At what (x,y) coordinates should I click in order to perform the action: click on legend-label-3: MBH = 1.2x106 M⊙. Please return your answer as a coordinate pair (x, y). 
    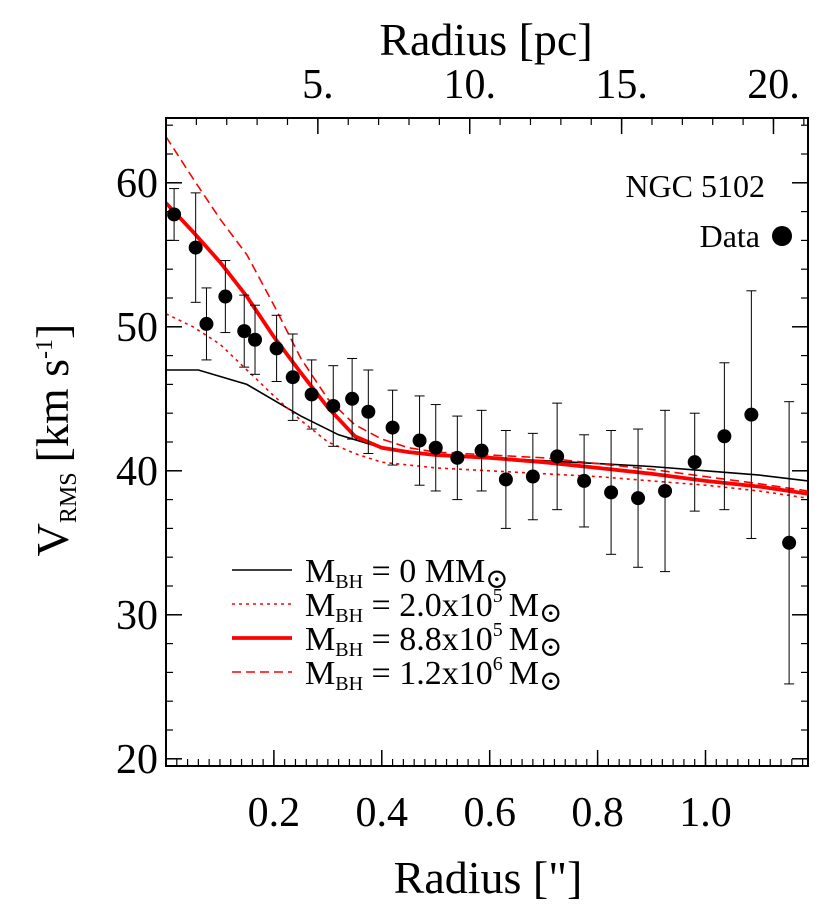
    Looking at the image, I should click on (433, 675).